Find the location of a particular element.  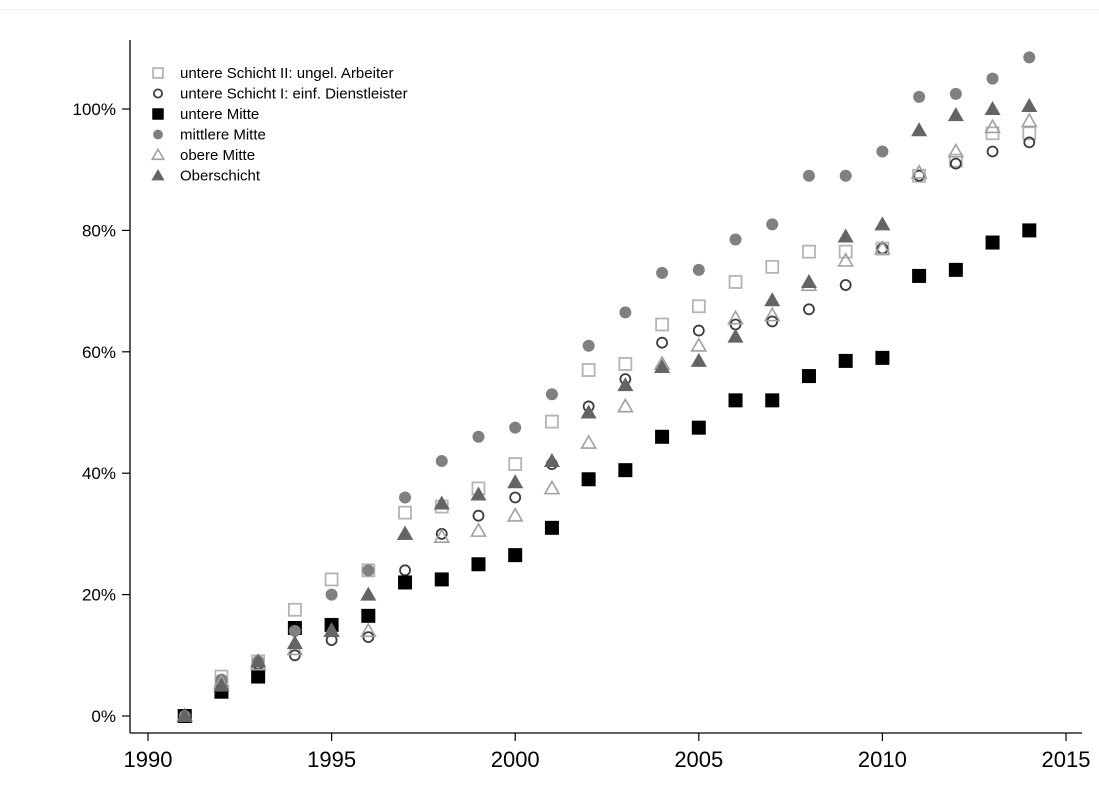

x-tick-label: 1995 is located at coordinates (331, 759).